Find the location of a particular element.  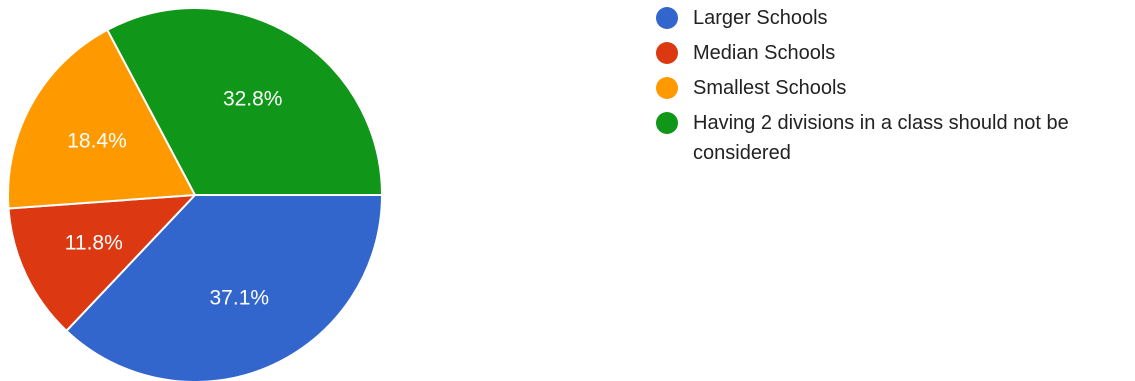

pie-slice-median-schools is located at coordinates (102, 263).